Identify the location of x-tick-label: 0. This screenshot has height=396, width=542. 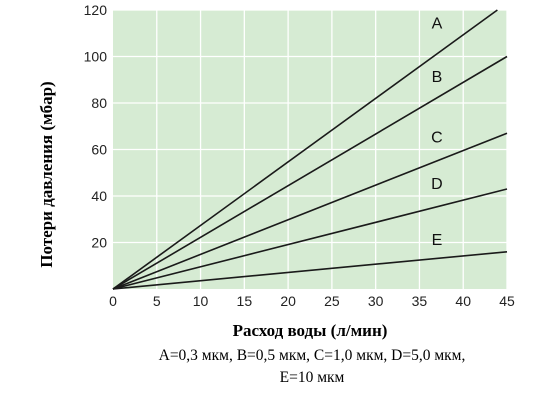
(113, 301).